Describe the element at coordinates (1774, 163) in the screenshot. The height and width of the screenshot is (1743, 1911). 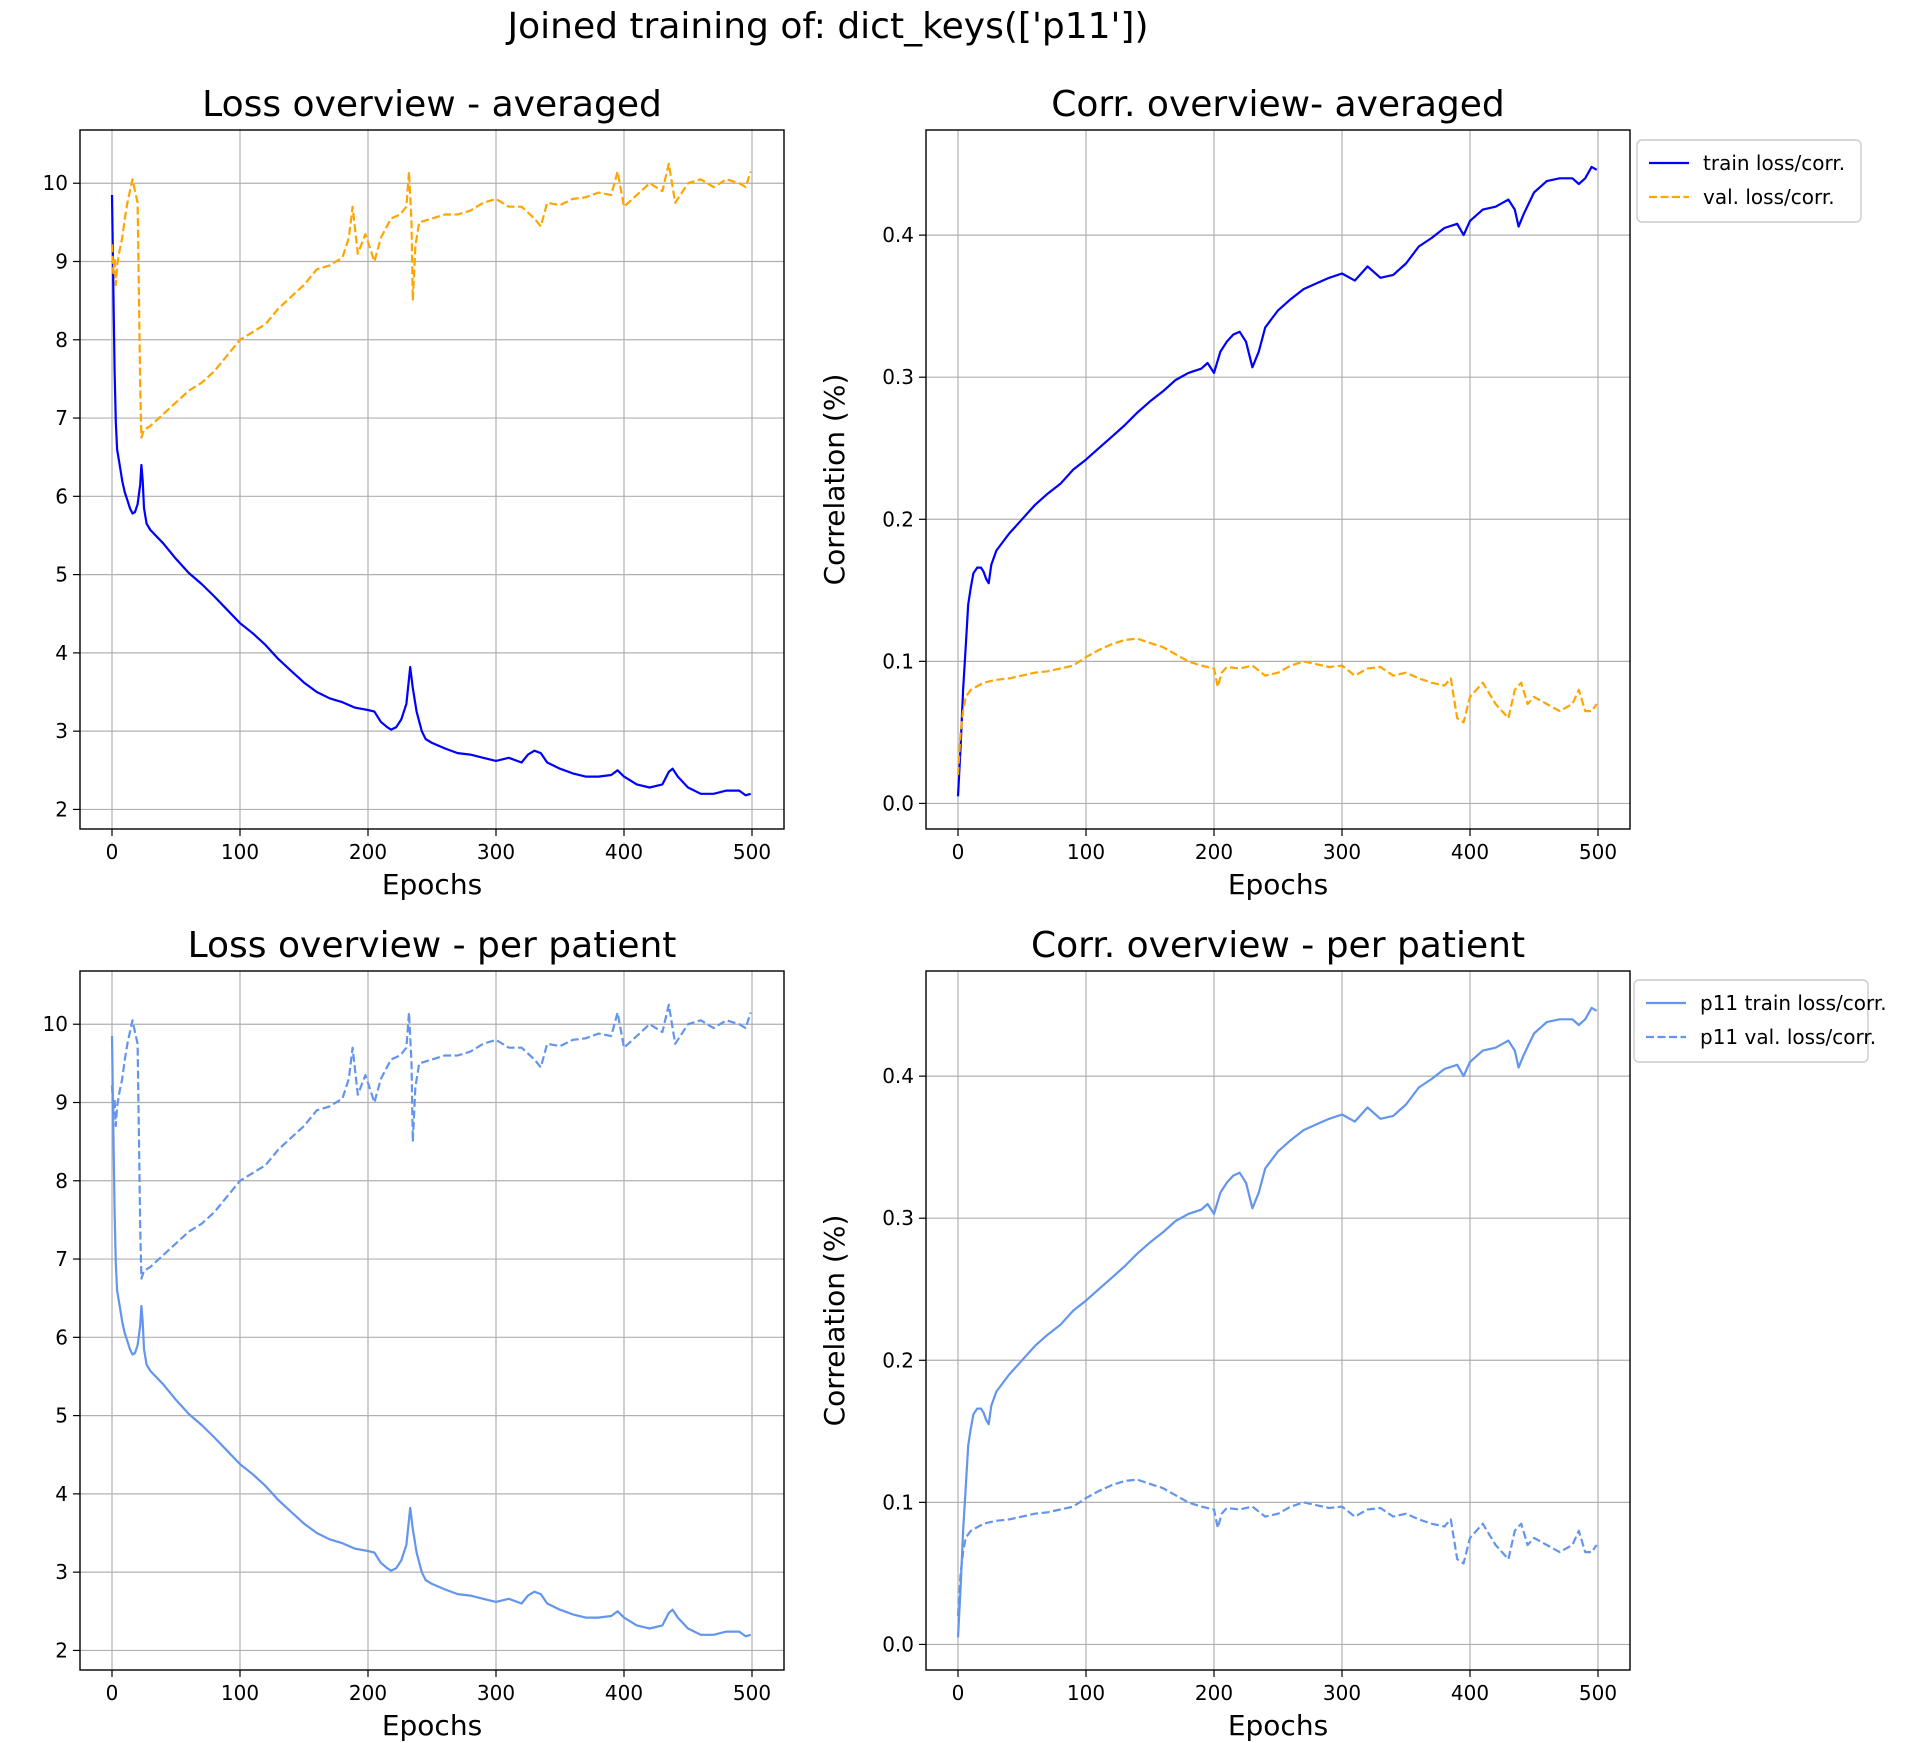
I see `legend-label: train loss/corr.` at that location.